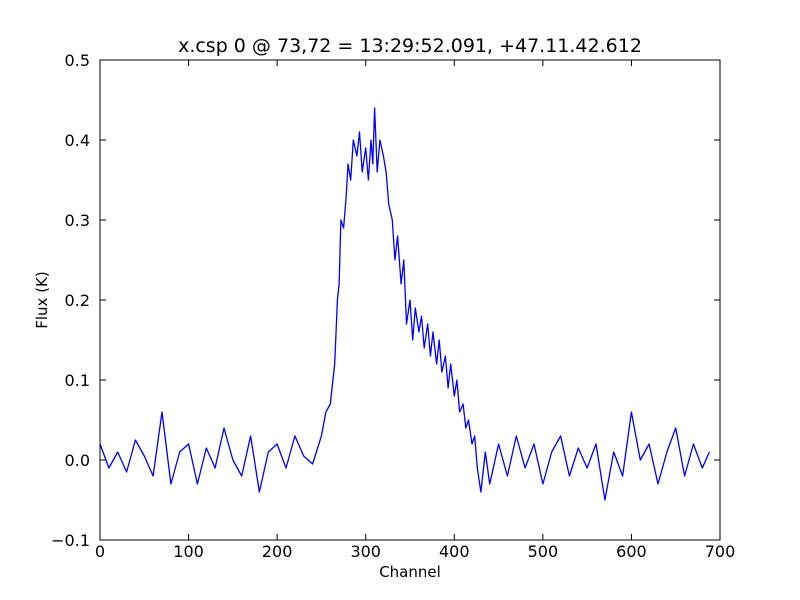 The image size is (800, 600). I want to click on y-tick-label: 0.0, so click(77, 460).